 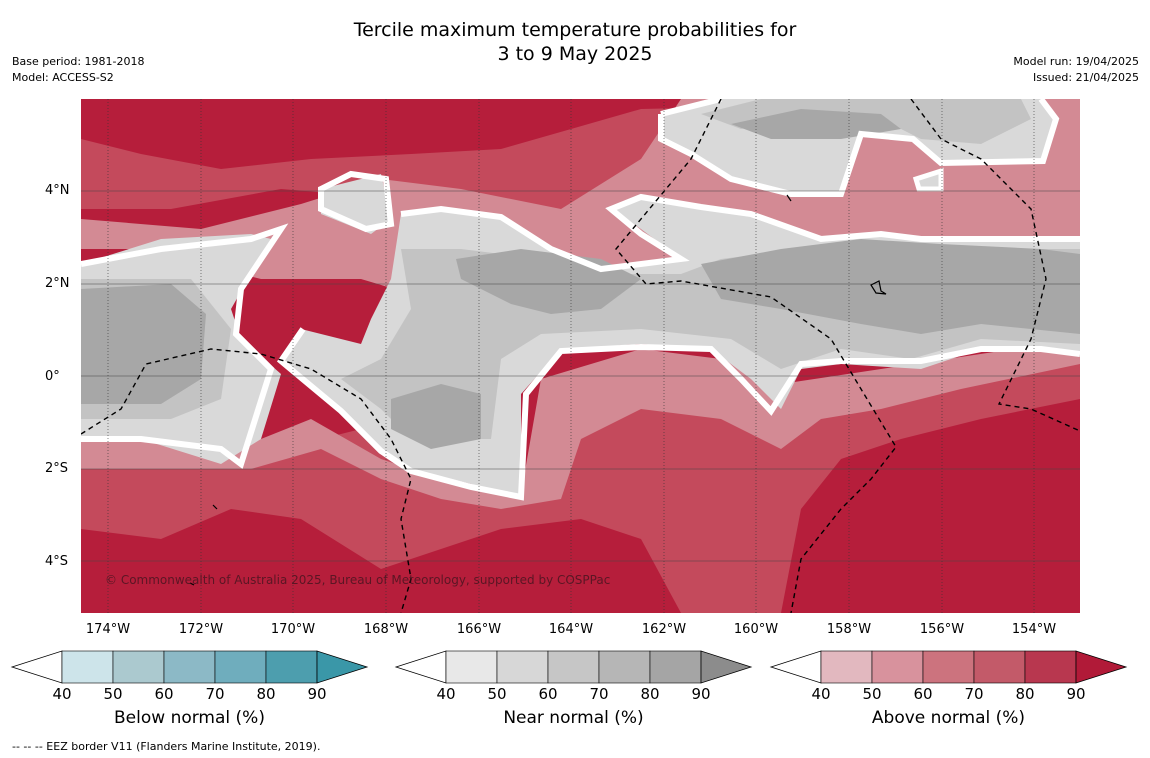 What do you see at coordinates (57, 283) in the screenshot?
I see `lat-label-2n: 2°N` at bounding box center [57, 283].